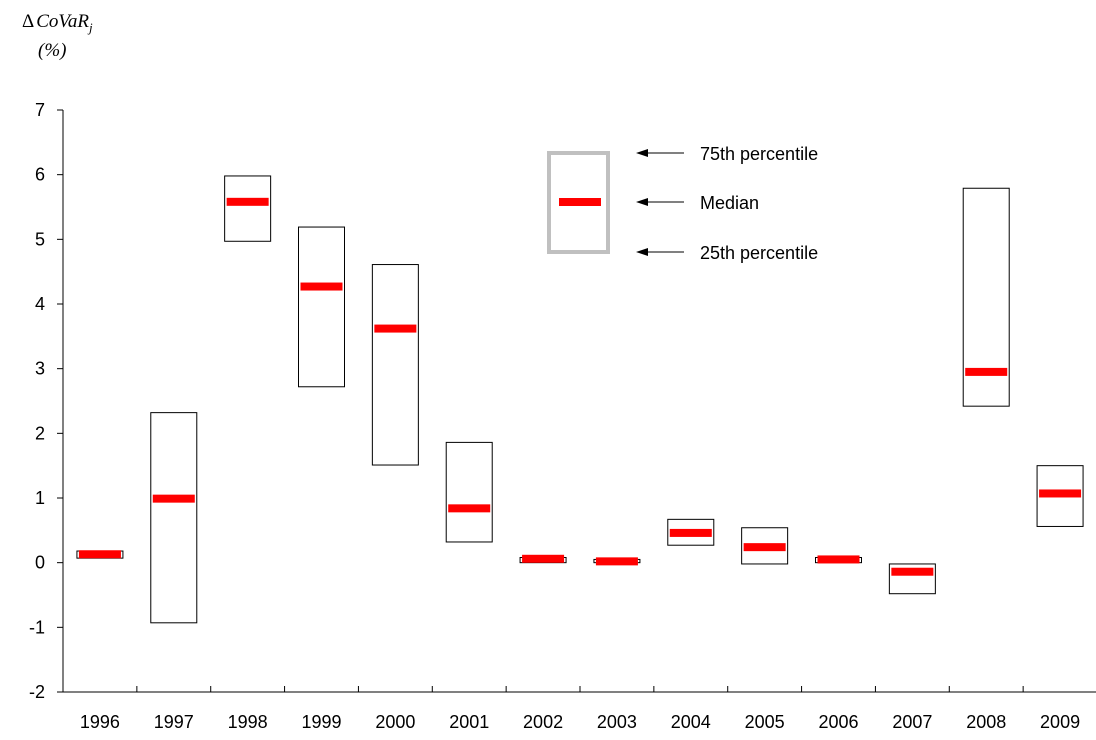  What do you see at coordinates (765, 722) in the screenshot?
I see `x-tick-label: 2005` at bounding box center [765, 722].